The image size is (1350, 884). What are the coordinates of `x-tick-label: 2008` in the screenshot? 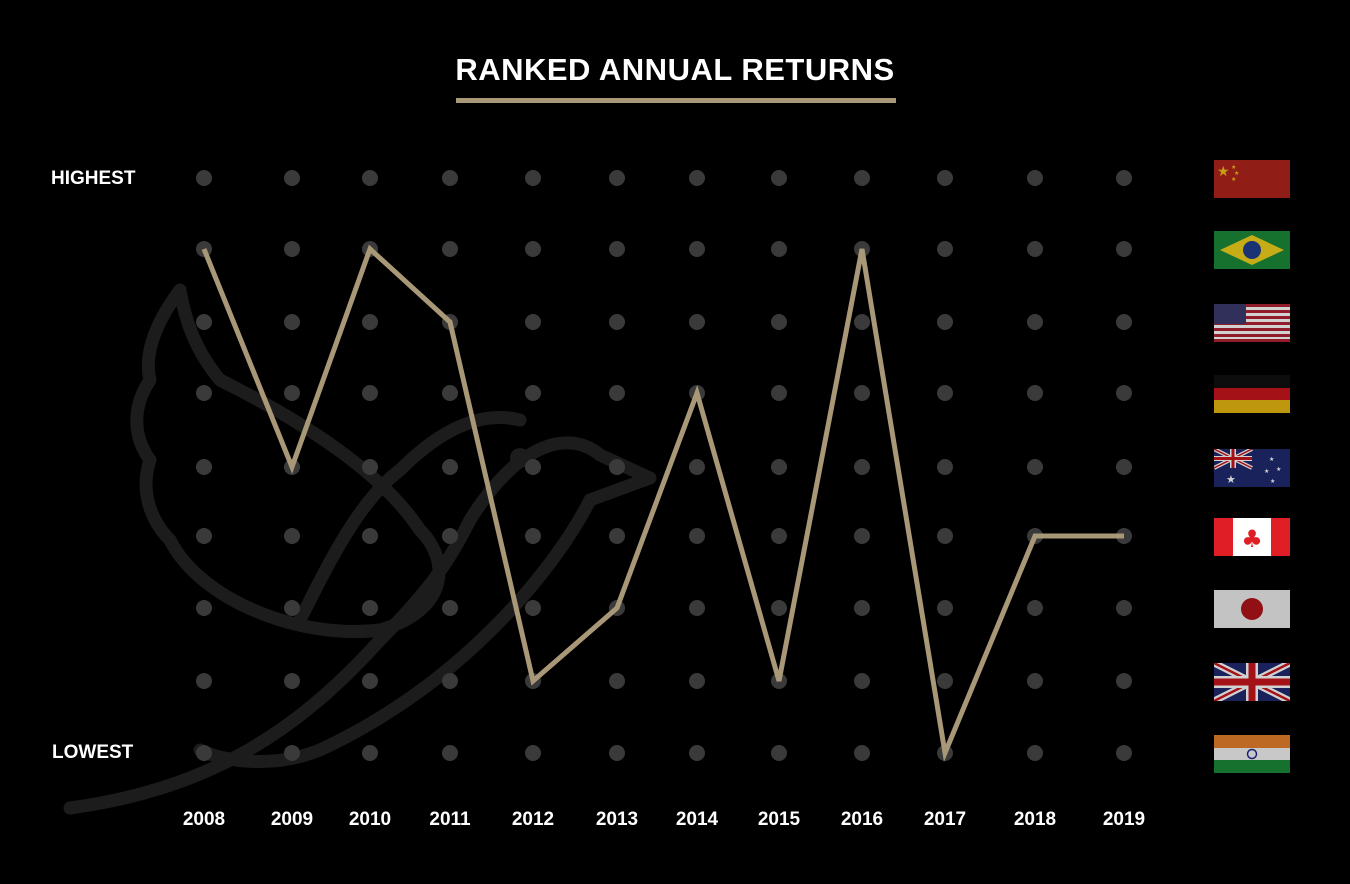 It's located at (204, 819).